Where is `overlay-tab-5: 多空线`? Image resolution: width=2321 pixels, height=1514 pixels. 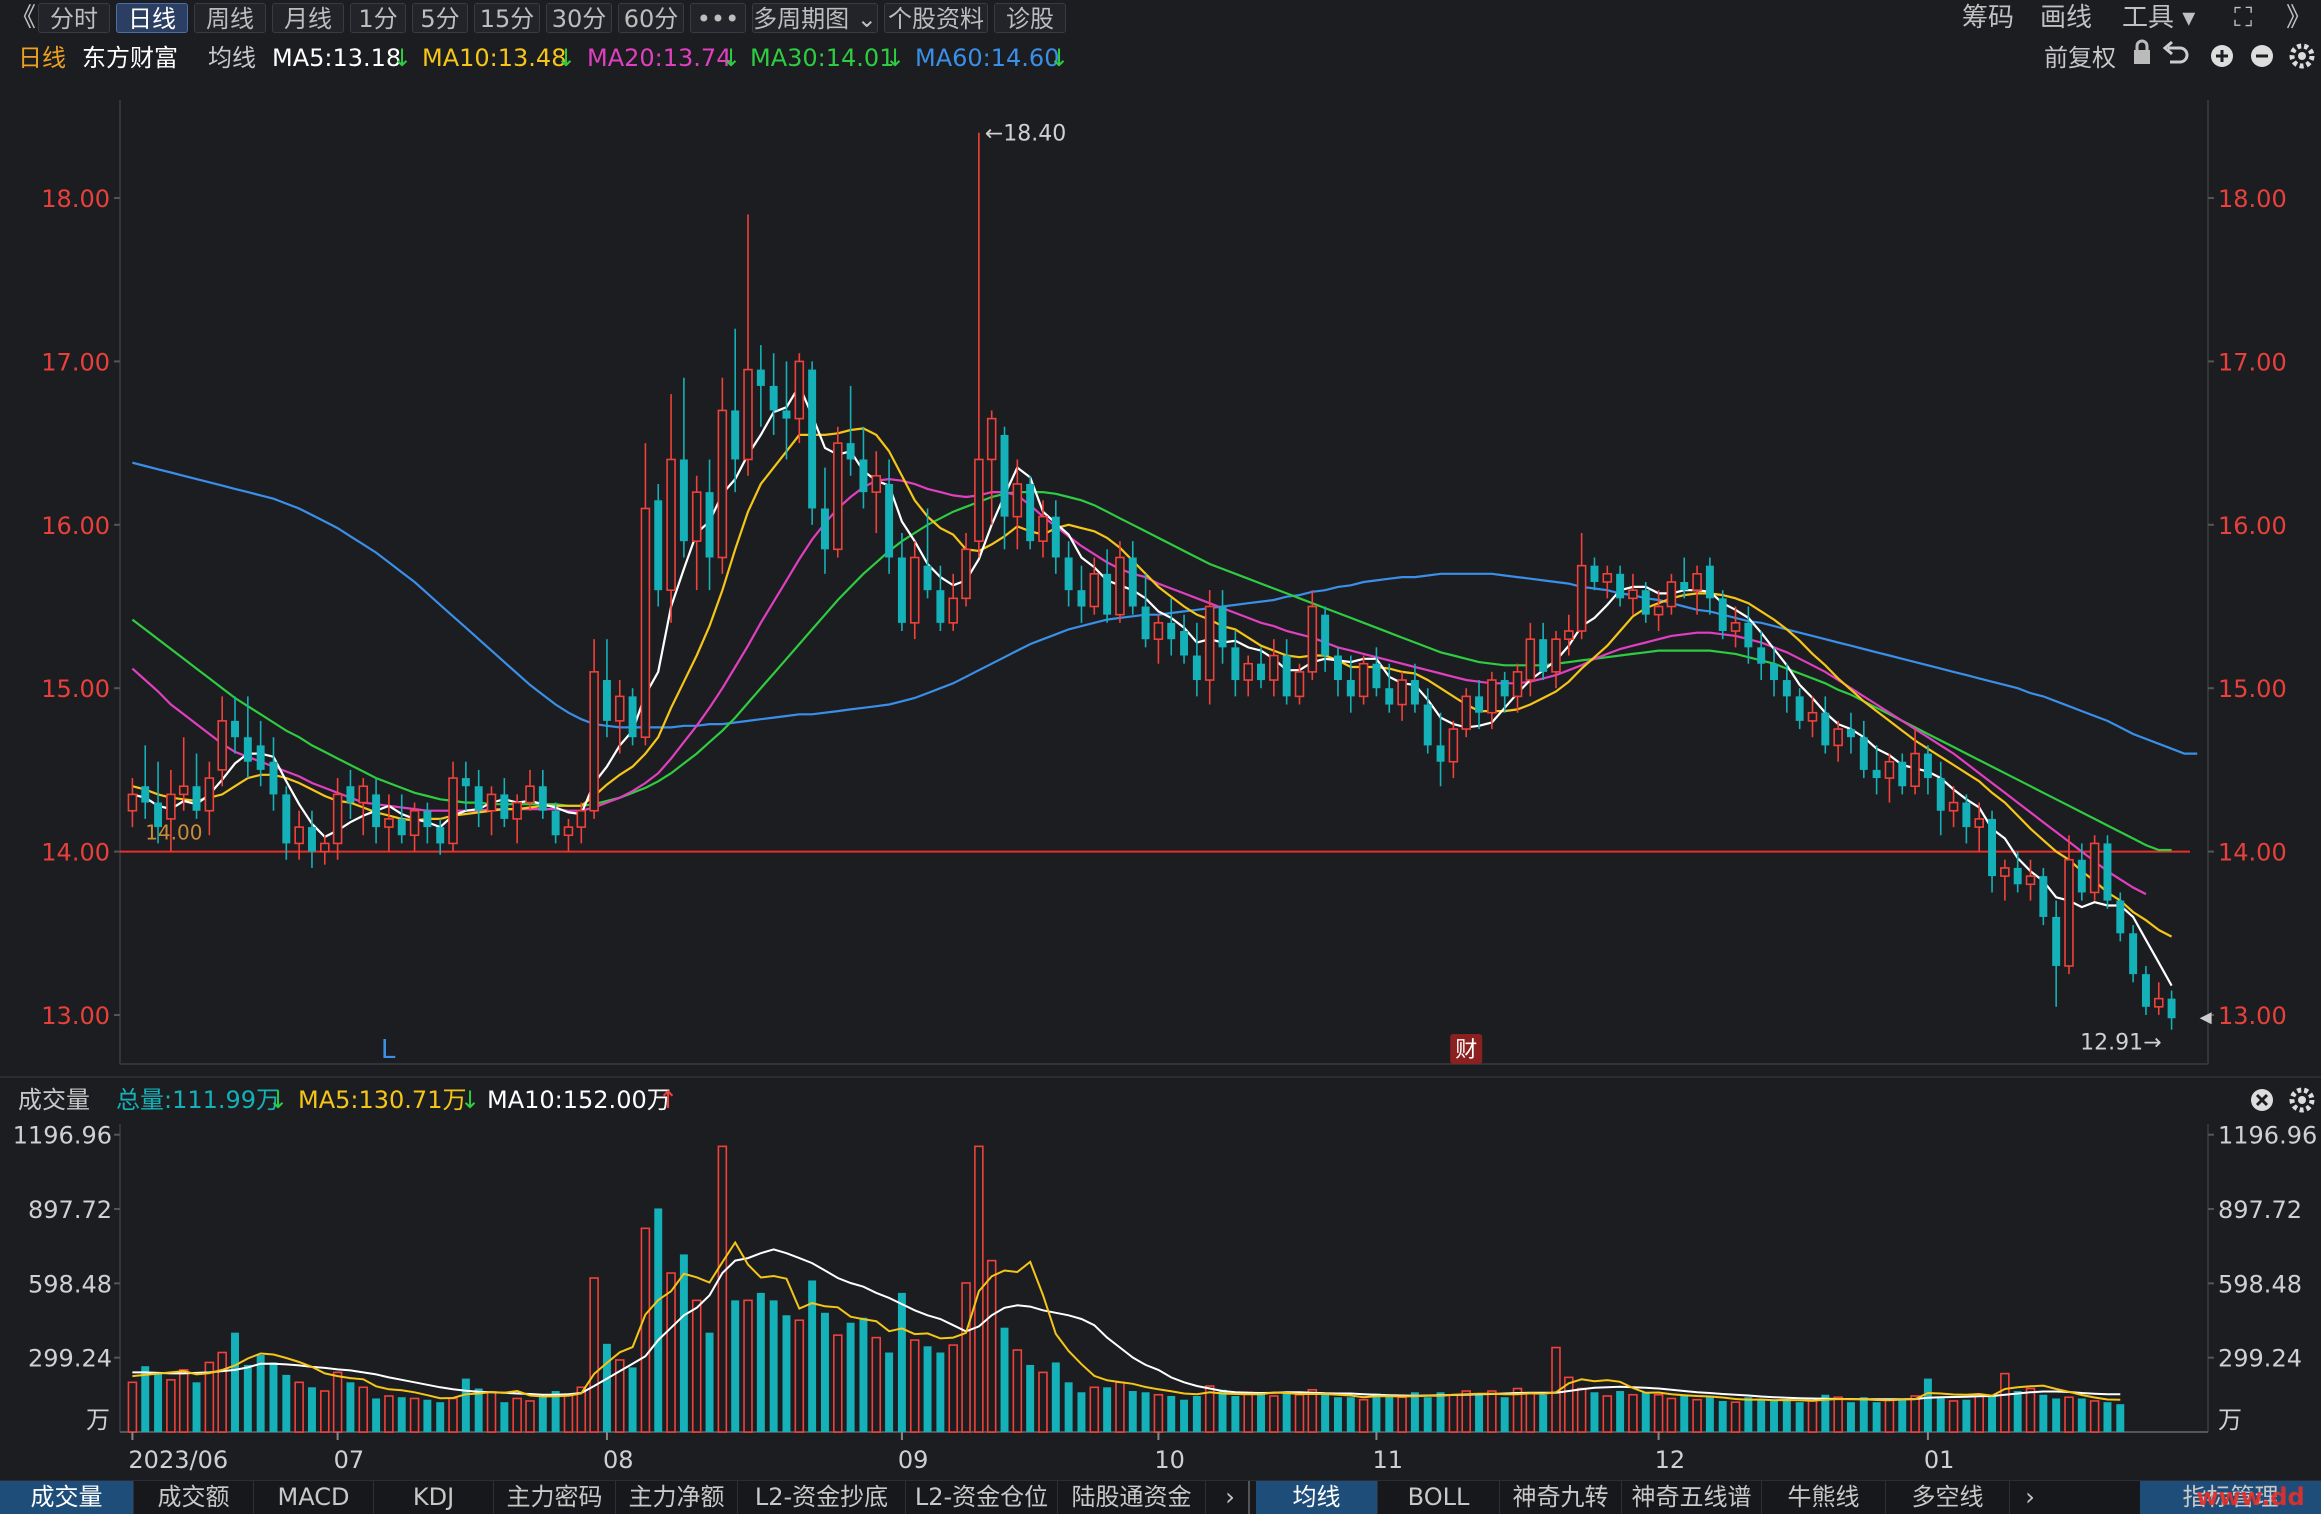
overlay-tab-5: 多空线 is located at coordinates (1948, 1497).